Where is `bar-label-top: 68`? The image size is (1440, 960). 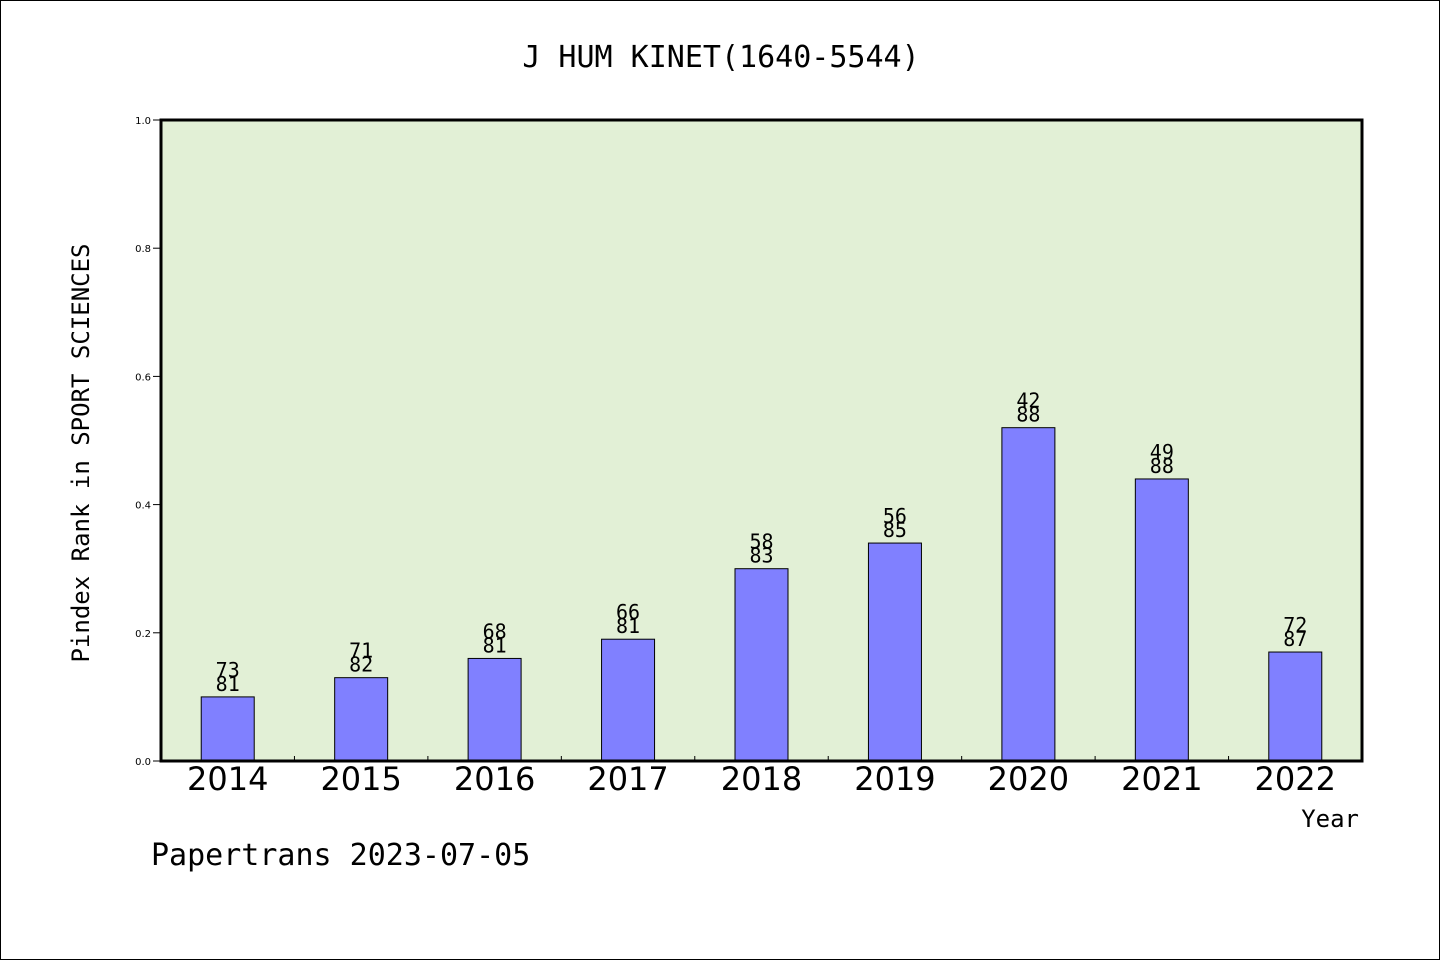
bar-label-top: 68 is located at coordinates (495, 631).